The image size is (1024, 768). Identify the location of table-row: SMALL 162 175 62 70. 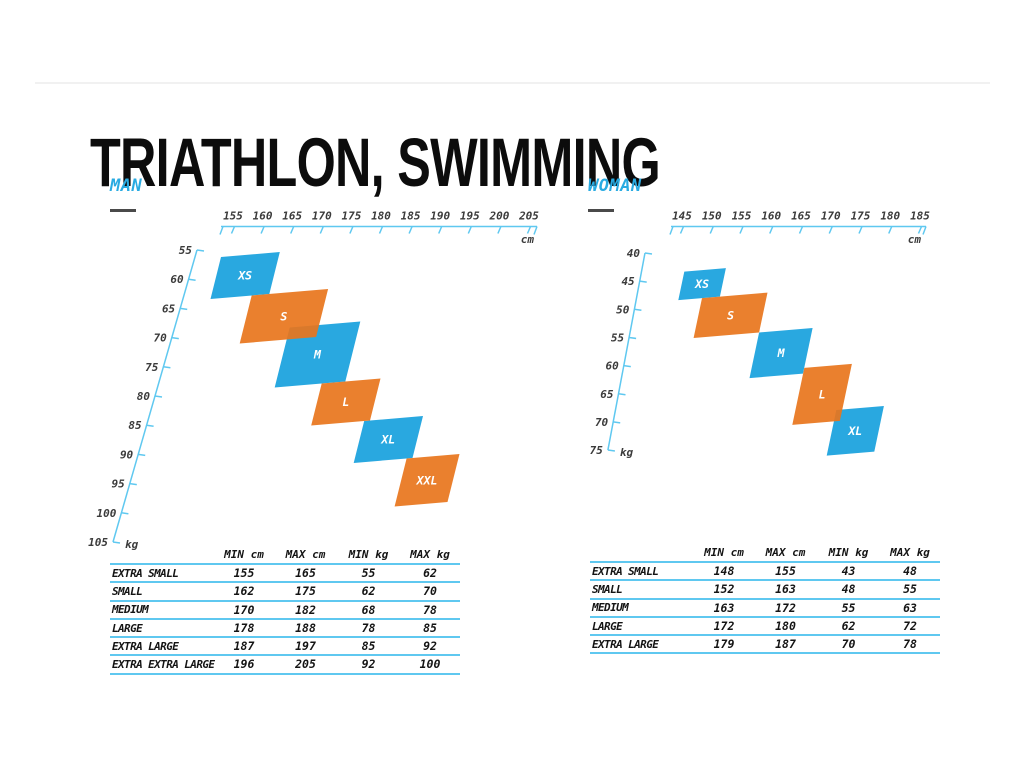
(285, 592).